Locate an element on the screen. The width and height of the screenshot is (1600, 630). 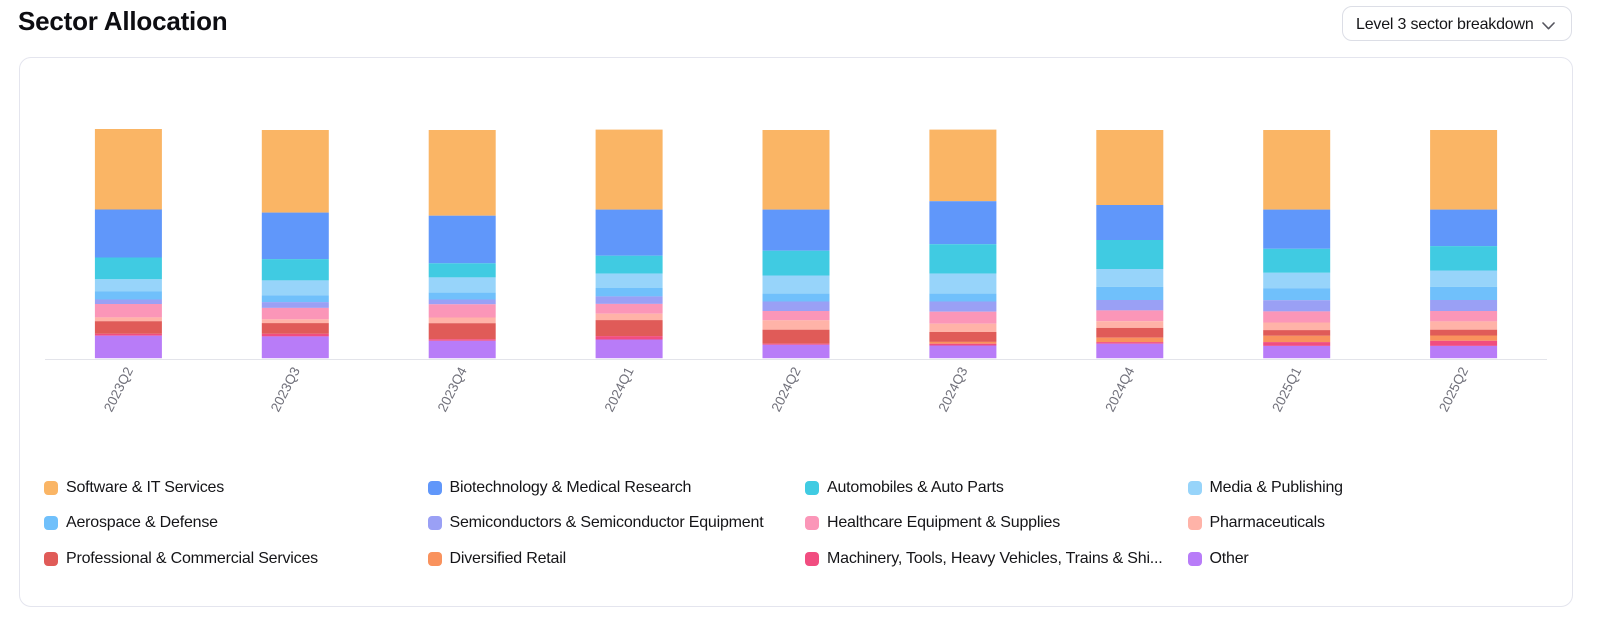
svg-text: 2023Q3 is located at coordinates (285, 390).